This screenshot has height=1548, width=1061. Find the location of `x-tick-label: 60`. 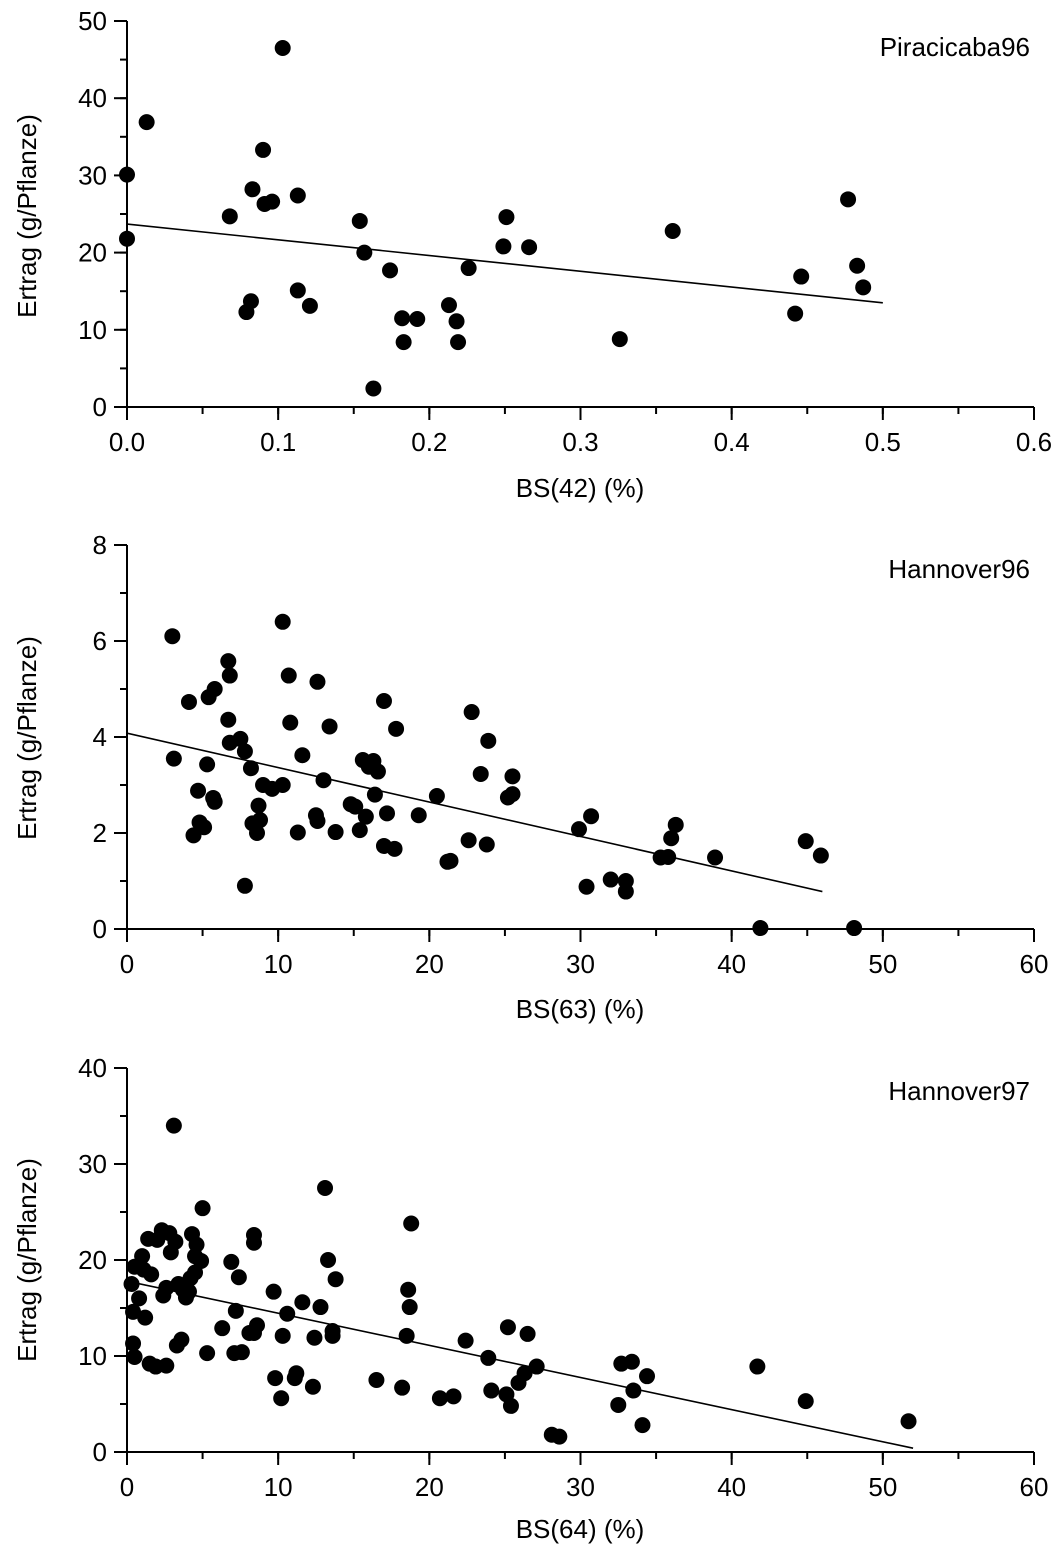

x-tick-label: 60 is located at coordinates (1034, 964).